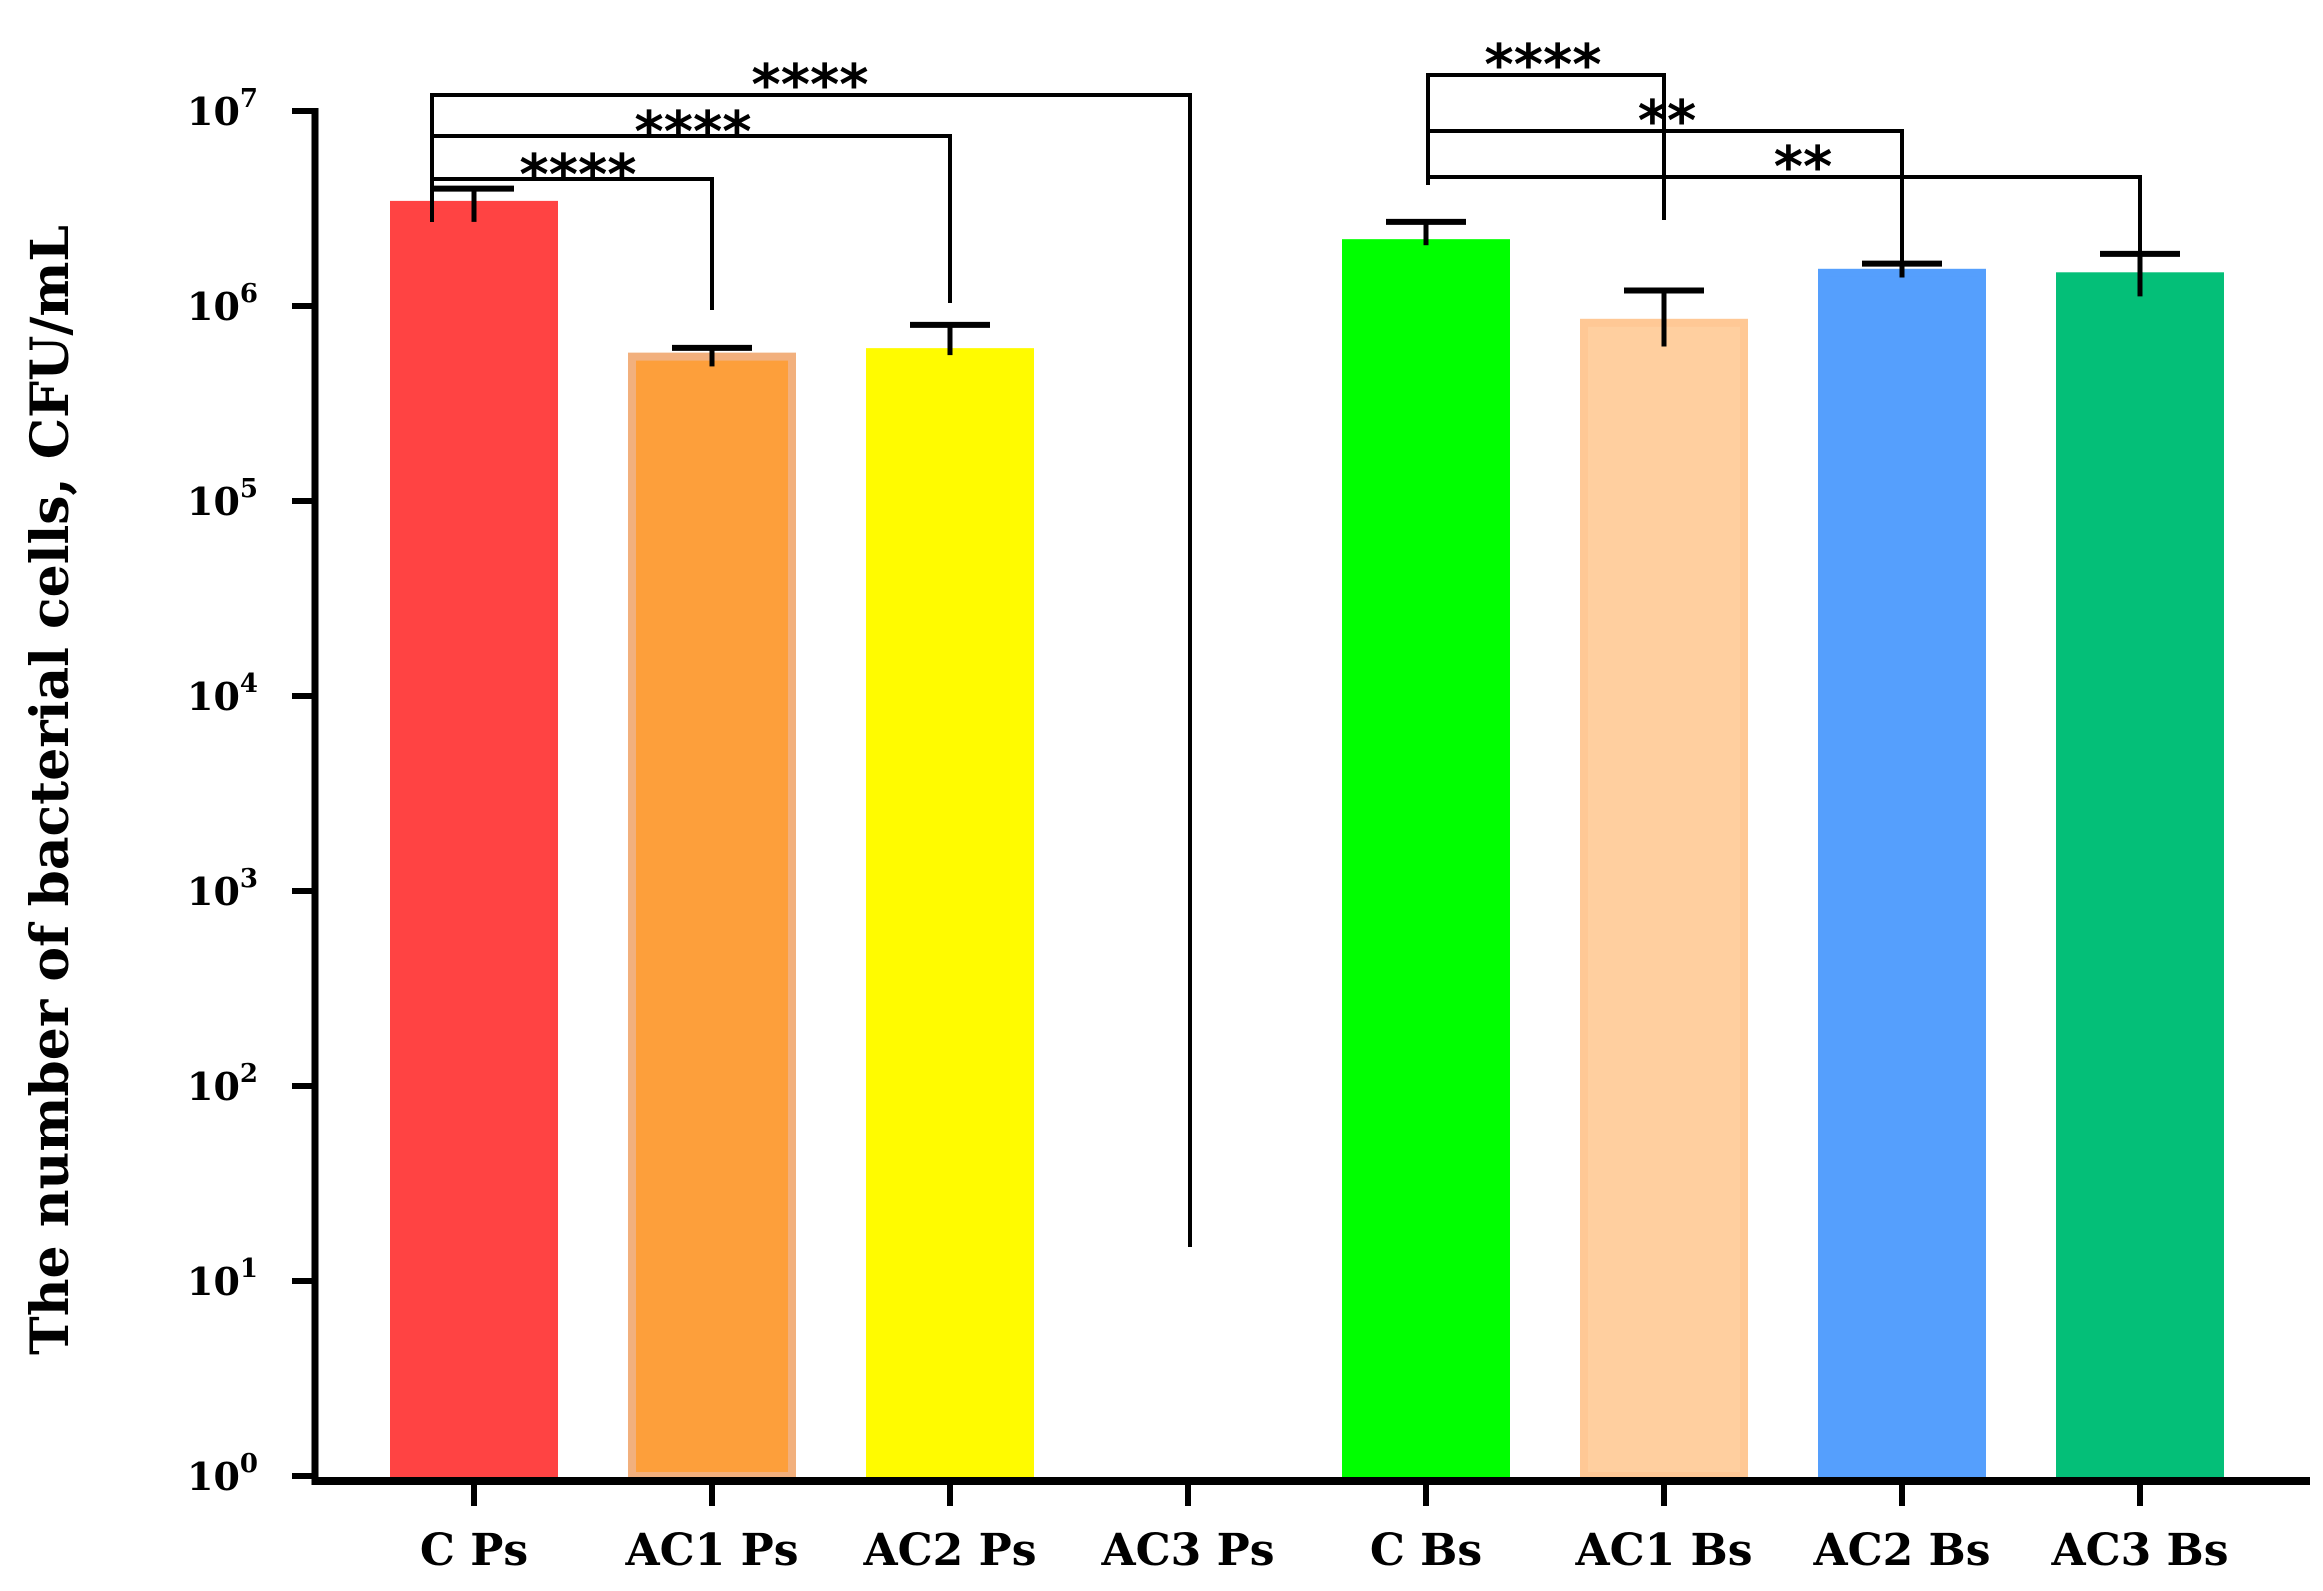  Describe the element at coordinates (249, 1074) in the screenshot. I see `y-tick-exponent: 2` at that location.